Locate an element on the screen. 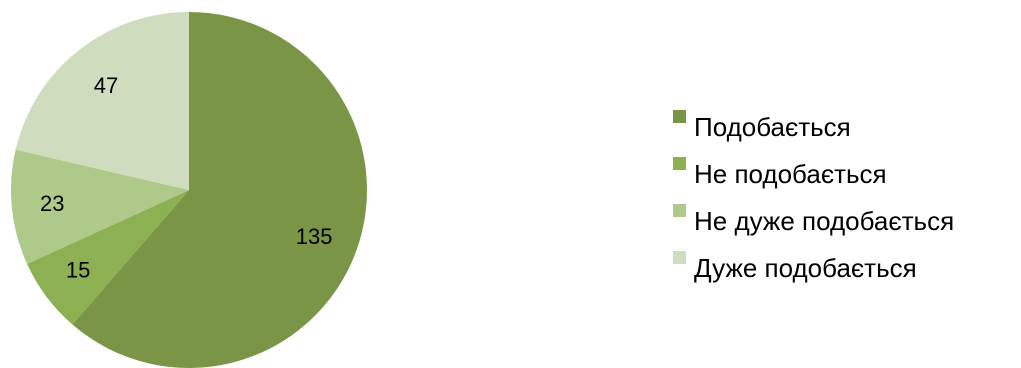 The height and width of the screenshot is (368, 1021). legend-label-3: Не дуже подобається is located at coordinates (824, 221).